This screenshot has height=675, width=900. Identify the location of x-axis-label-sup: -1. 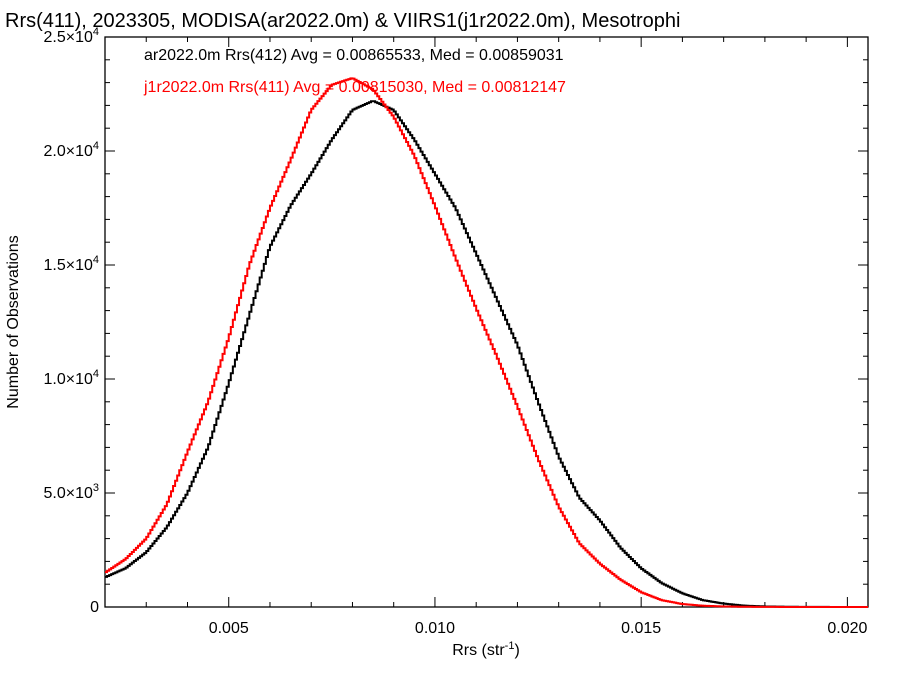
(510, 646).